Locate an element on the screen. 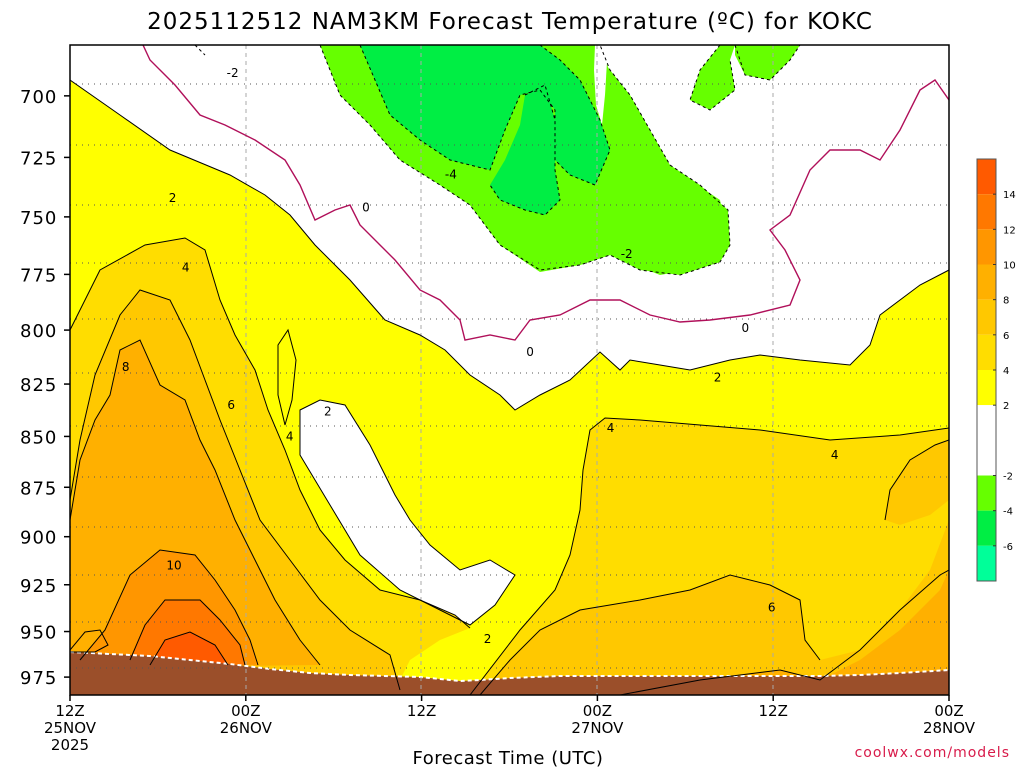 This screenshot has width=1024, height=768. terrain is located at coordinates (509, 673).